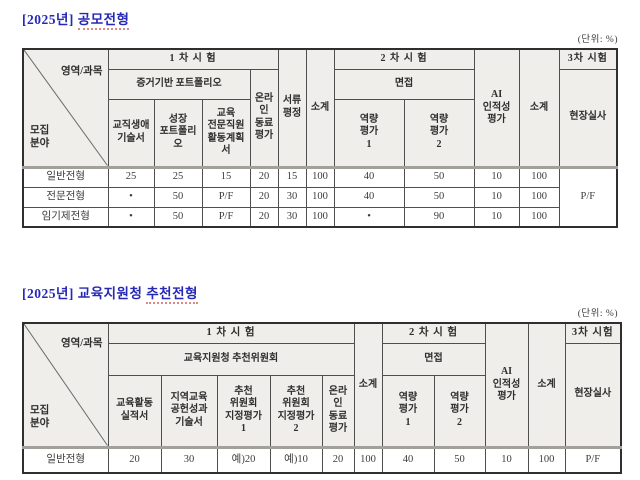  Describe the element at coordinates (243, 411) in the screenshot. I see `col-committee-eval-1: 추천 위원회 지정평가 1` at that location.